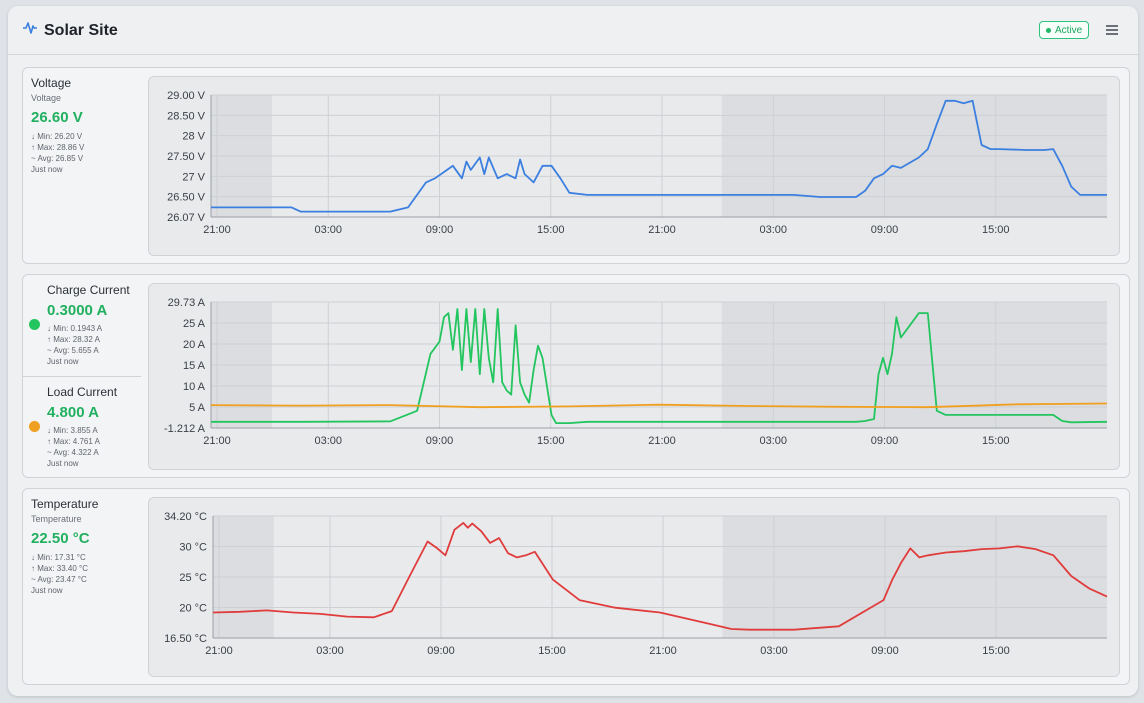  I want to click on stat-max: ↑ Max: 28.32 A, so click(73, 339).